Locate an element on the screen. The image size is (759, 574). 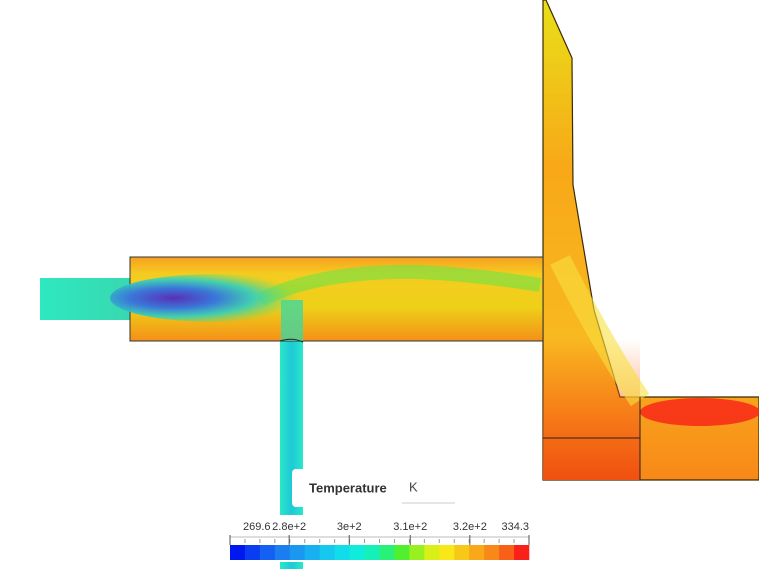
legend-header is located at coordinates (373, 488).